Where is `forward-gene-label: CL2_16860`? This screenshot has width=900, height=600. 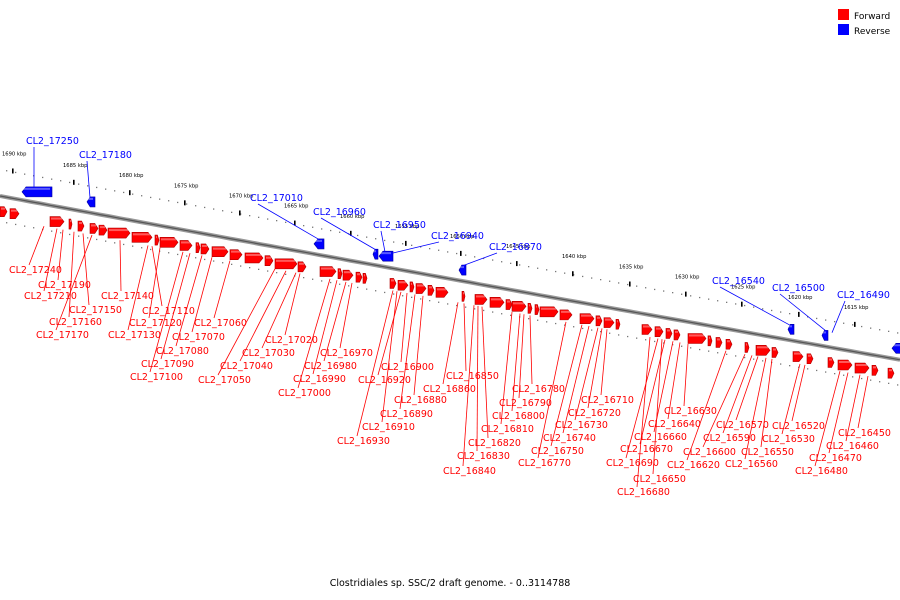
forward-gene-label: CL2_16860 is located at coordinates (449, 389).